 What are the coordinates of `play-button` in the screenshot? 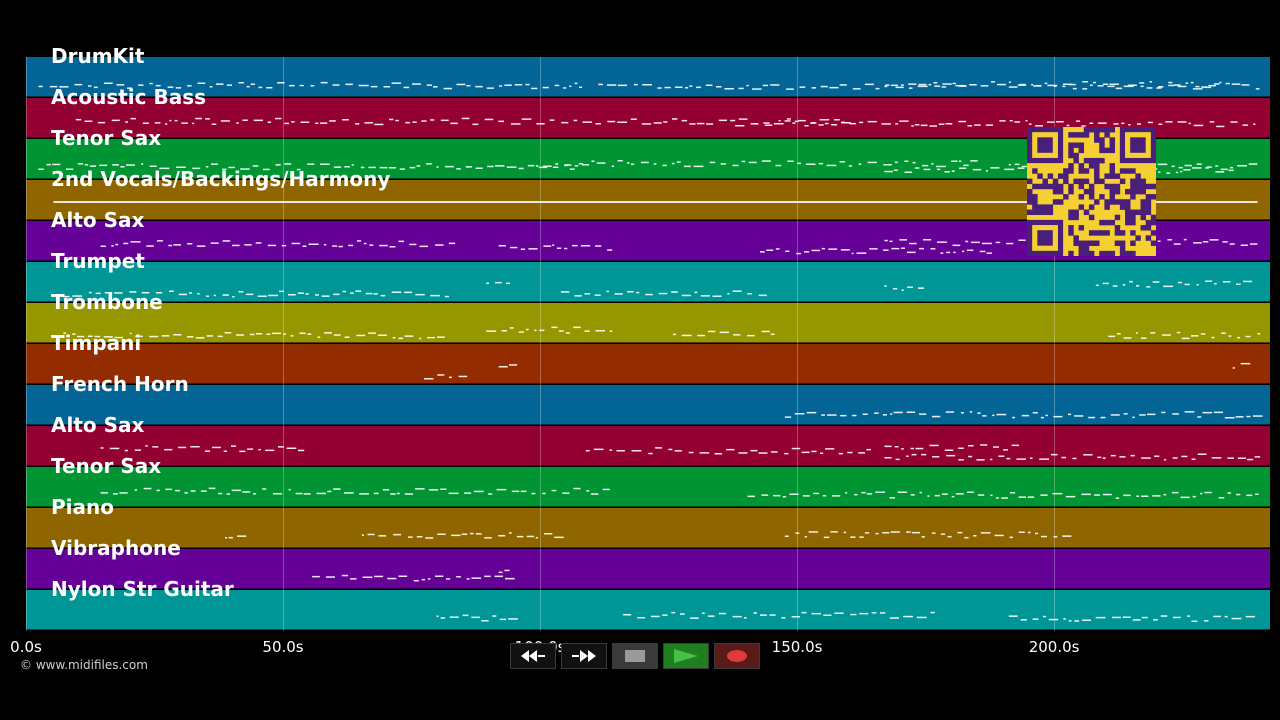 It's located at (686, 656).